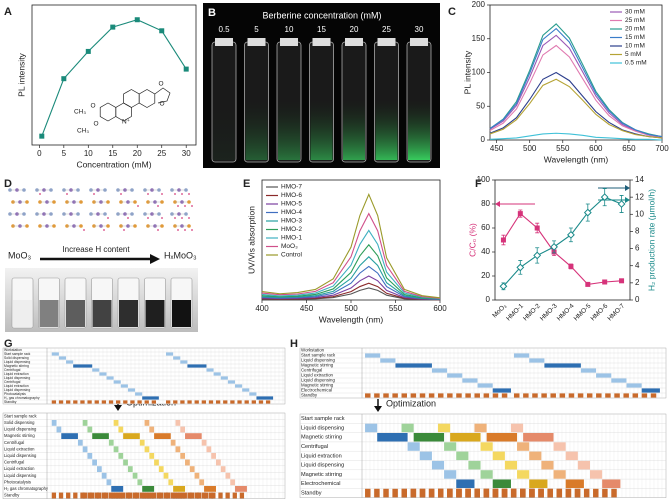 The height and width of the screenshot is (502, 669). What do you see at coordinates (83, 131) in the screenshot?
I see `structure-label: CH₃` at bounding box center [83, 131].